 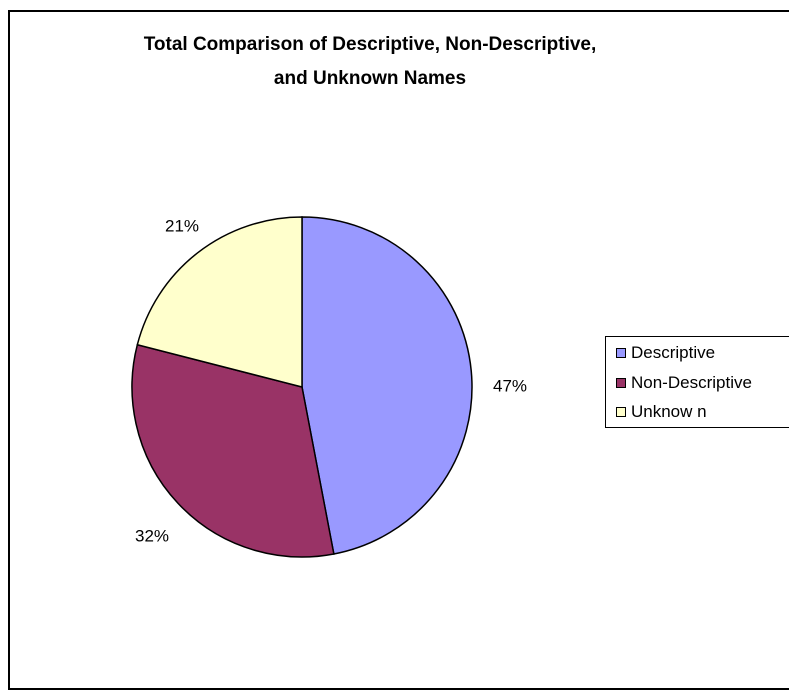 What do you see at coordinates (152, 535) in the screenshot?
I see `data-label-non-descriptive: 32%` at bounding box center [152, 535].